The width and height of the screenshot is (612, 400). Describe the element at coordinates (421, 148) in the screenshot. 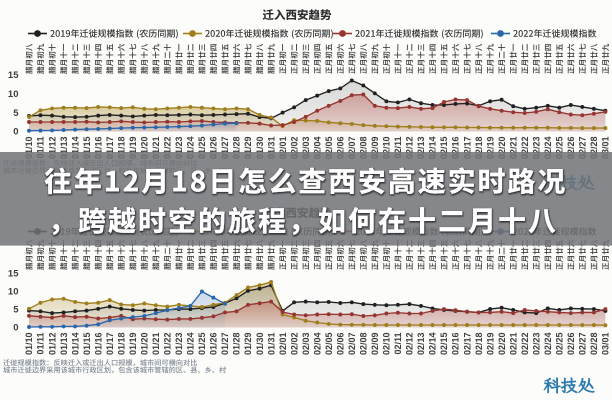

I see `svg-text: 02/13` at that location.